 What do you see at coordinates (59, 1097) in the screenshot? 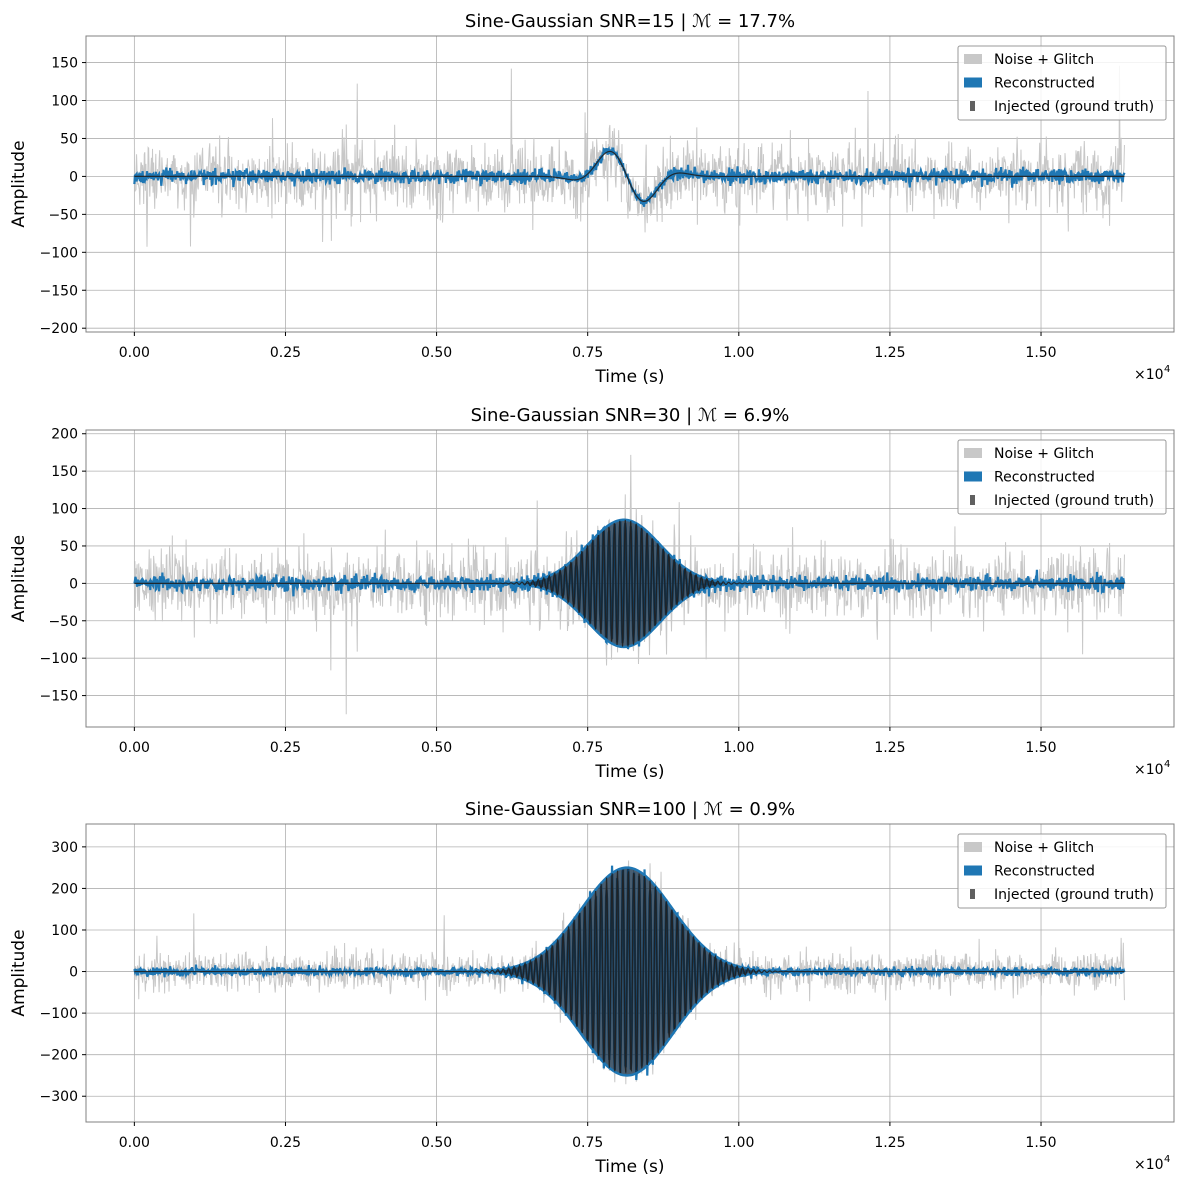
I see `y-tick-label: −300` at bounding box center [59, 1097].